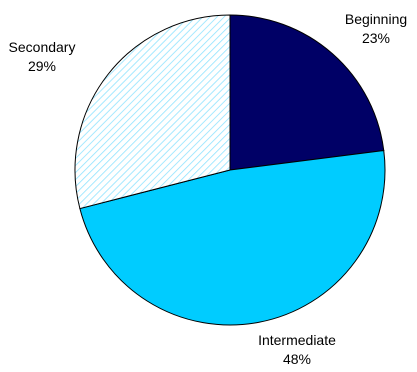 Image resolution: width=417 pixels, height=372 pixels. I want to click on slice-label-secondary-percent: 29%, so click(42, 66).